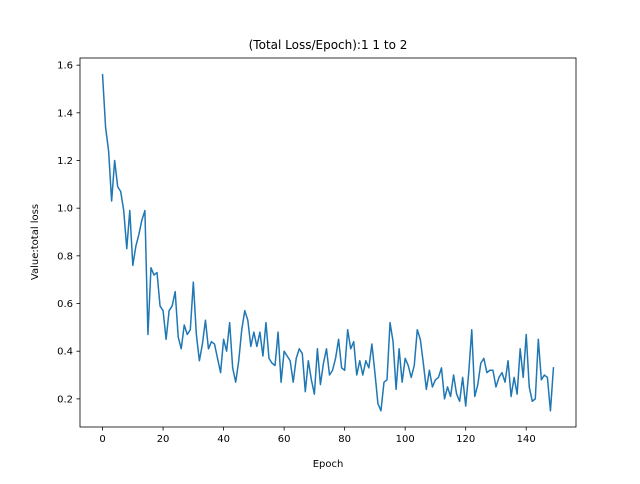  Describe the element at coordinates (65, 161) in the screenshot. I see `y-tick-label: 1.2` at that location.